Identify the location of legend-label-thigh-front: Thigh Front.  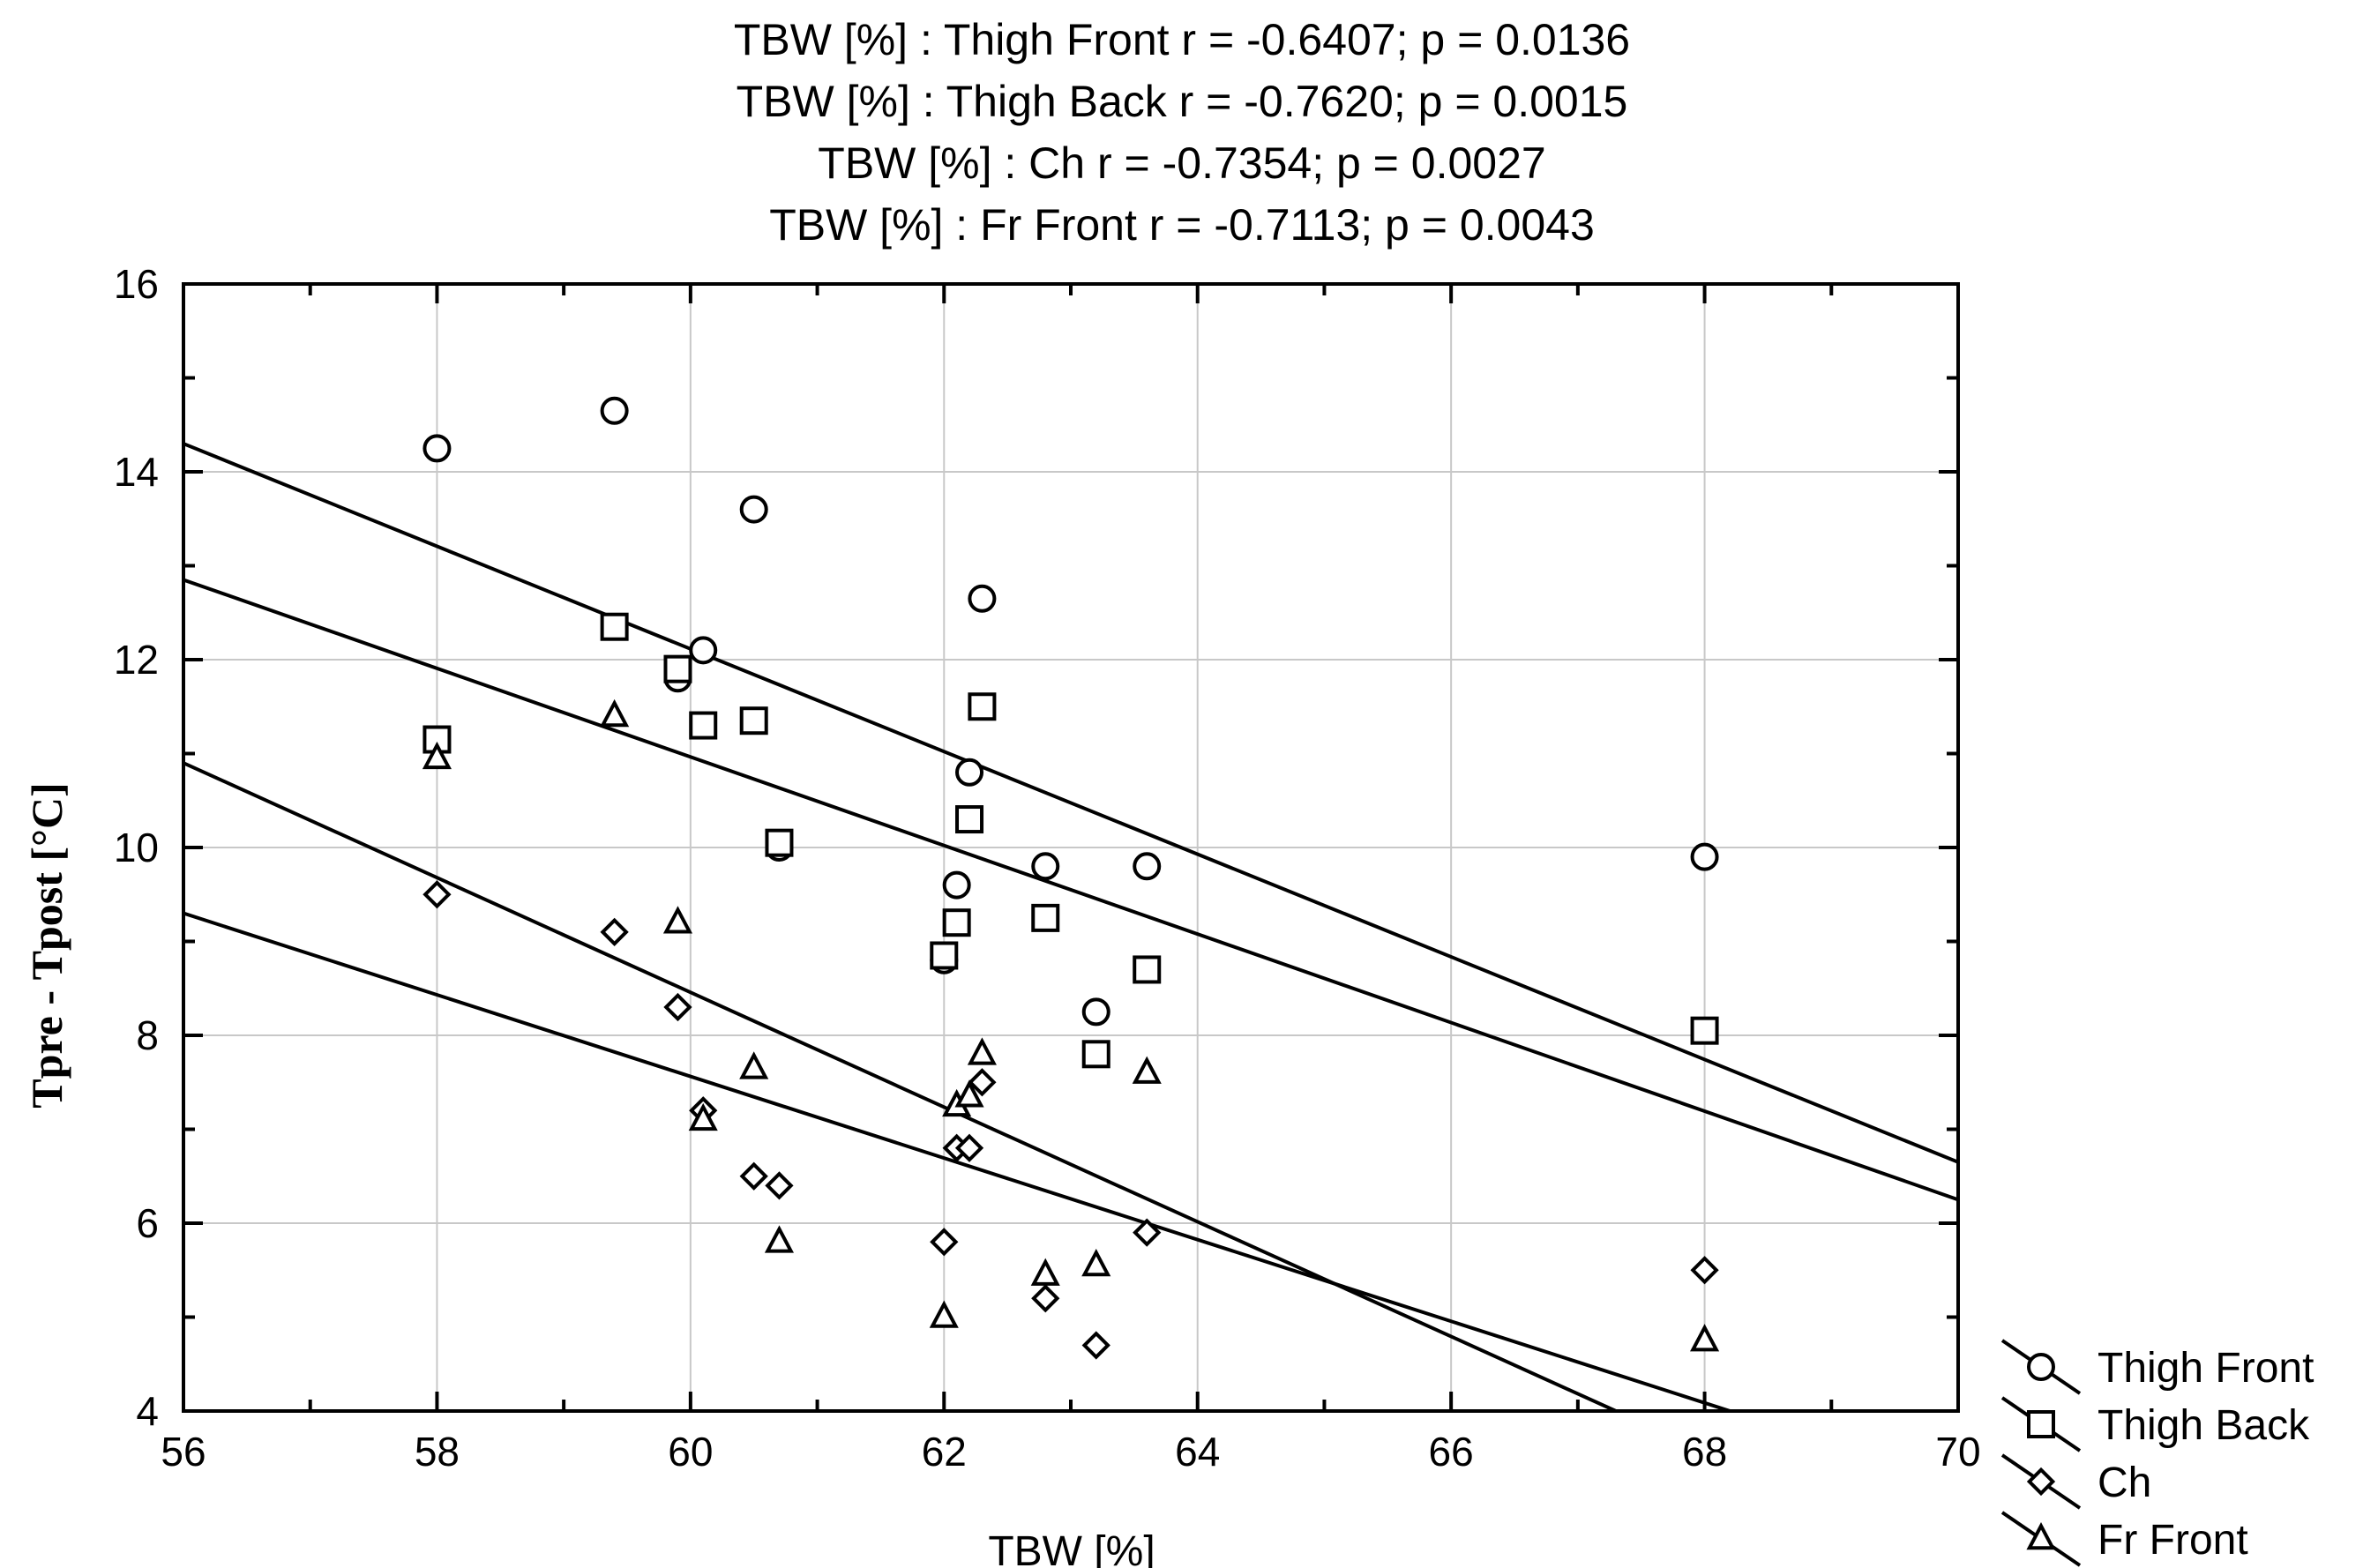
(2206, 1368).